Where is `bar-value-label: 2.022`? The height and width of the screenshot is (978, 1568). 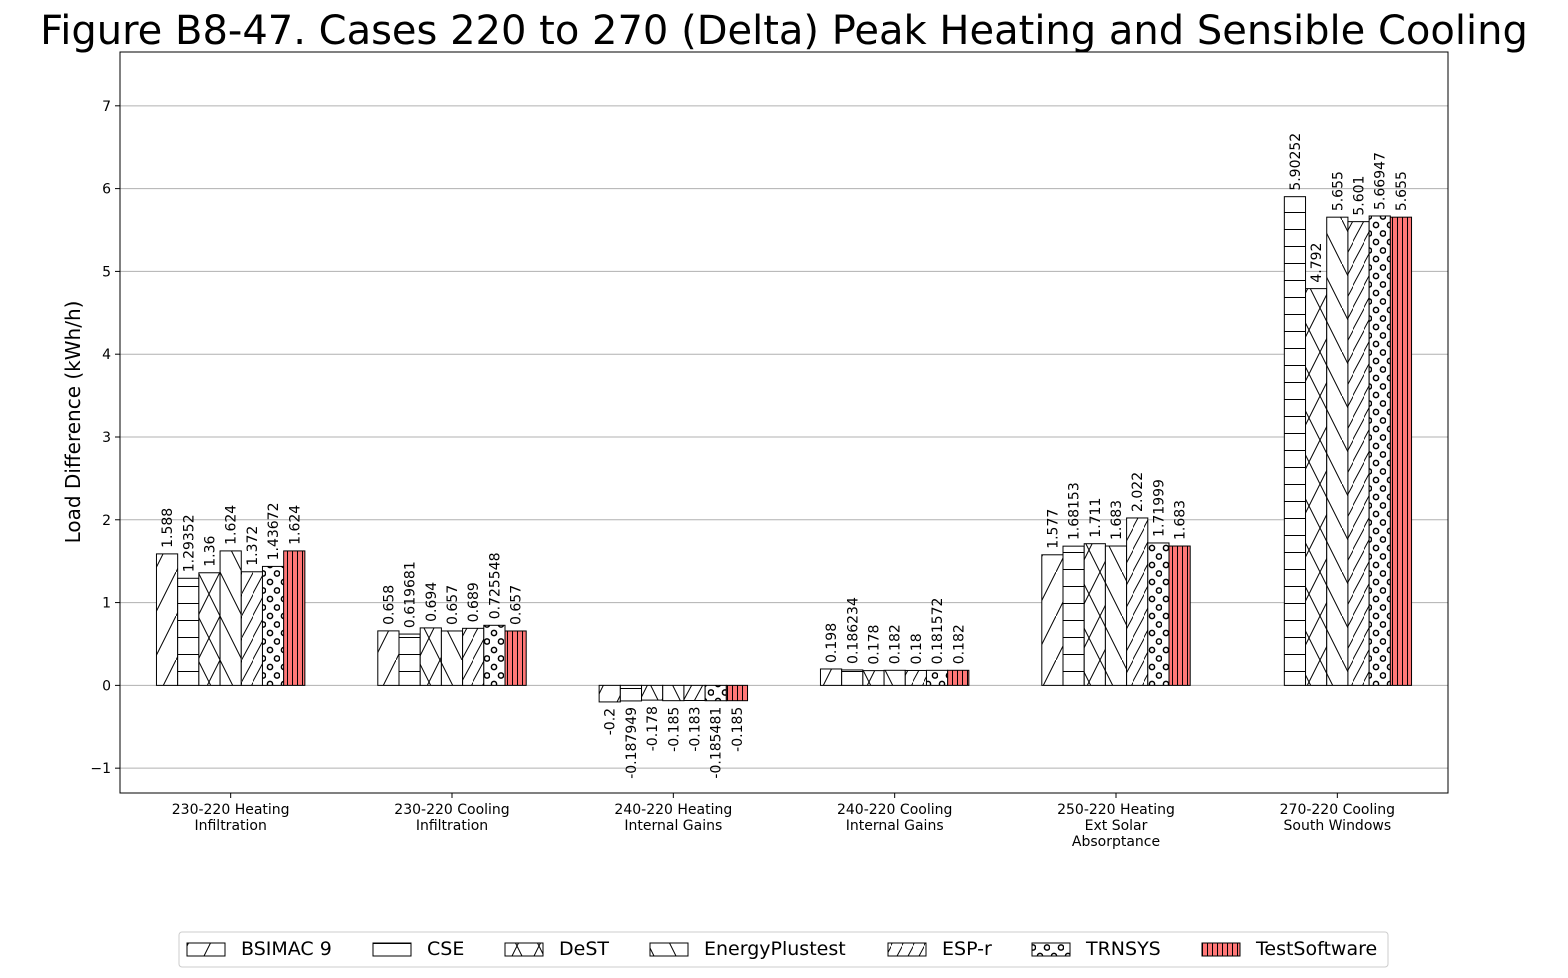
bar-value-label: 2.022 is located at coordinates (1138, 492).